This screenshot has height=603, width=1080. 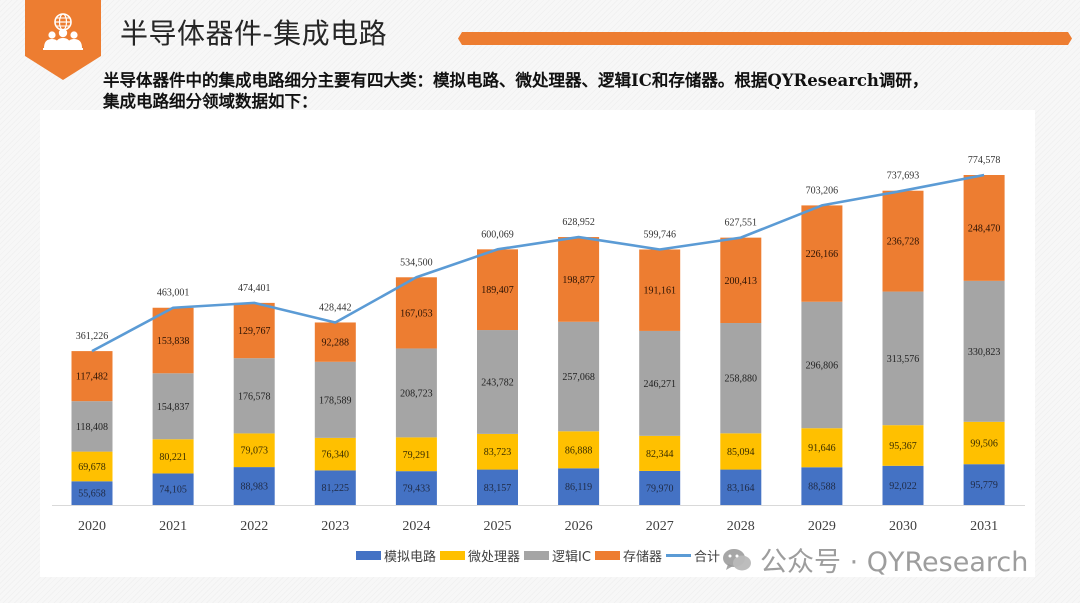 What do you see at coordinates (254, 451) in the screenshot?
I see `bar-data-label: 79,073` at bounding box center [254, 451].